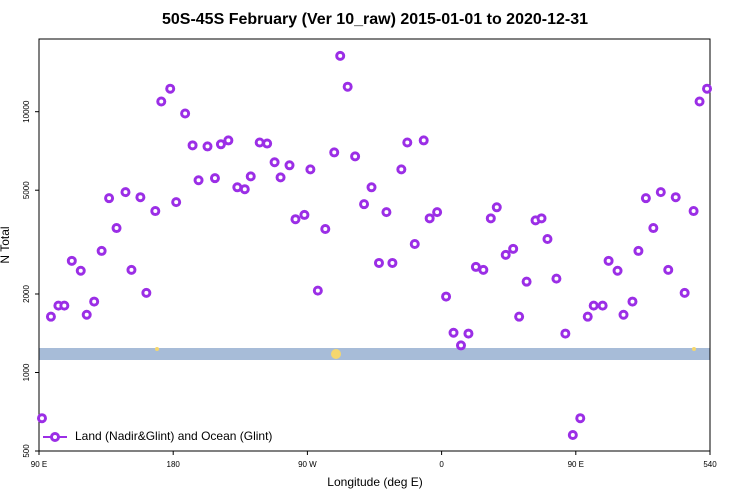 This screenshot has width=750, height=500. Describe the element at coordinates (174, 464) in the screenshot. I see `x-tick-label: 180` at that location.